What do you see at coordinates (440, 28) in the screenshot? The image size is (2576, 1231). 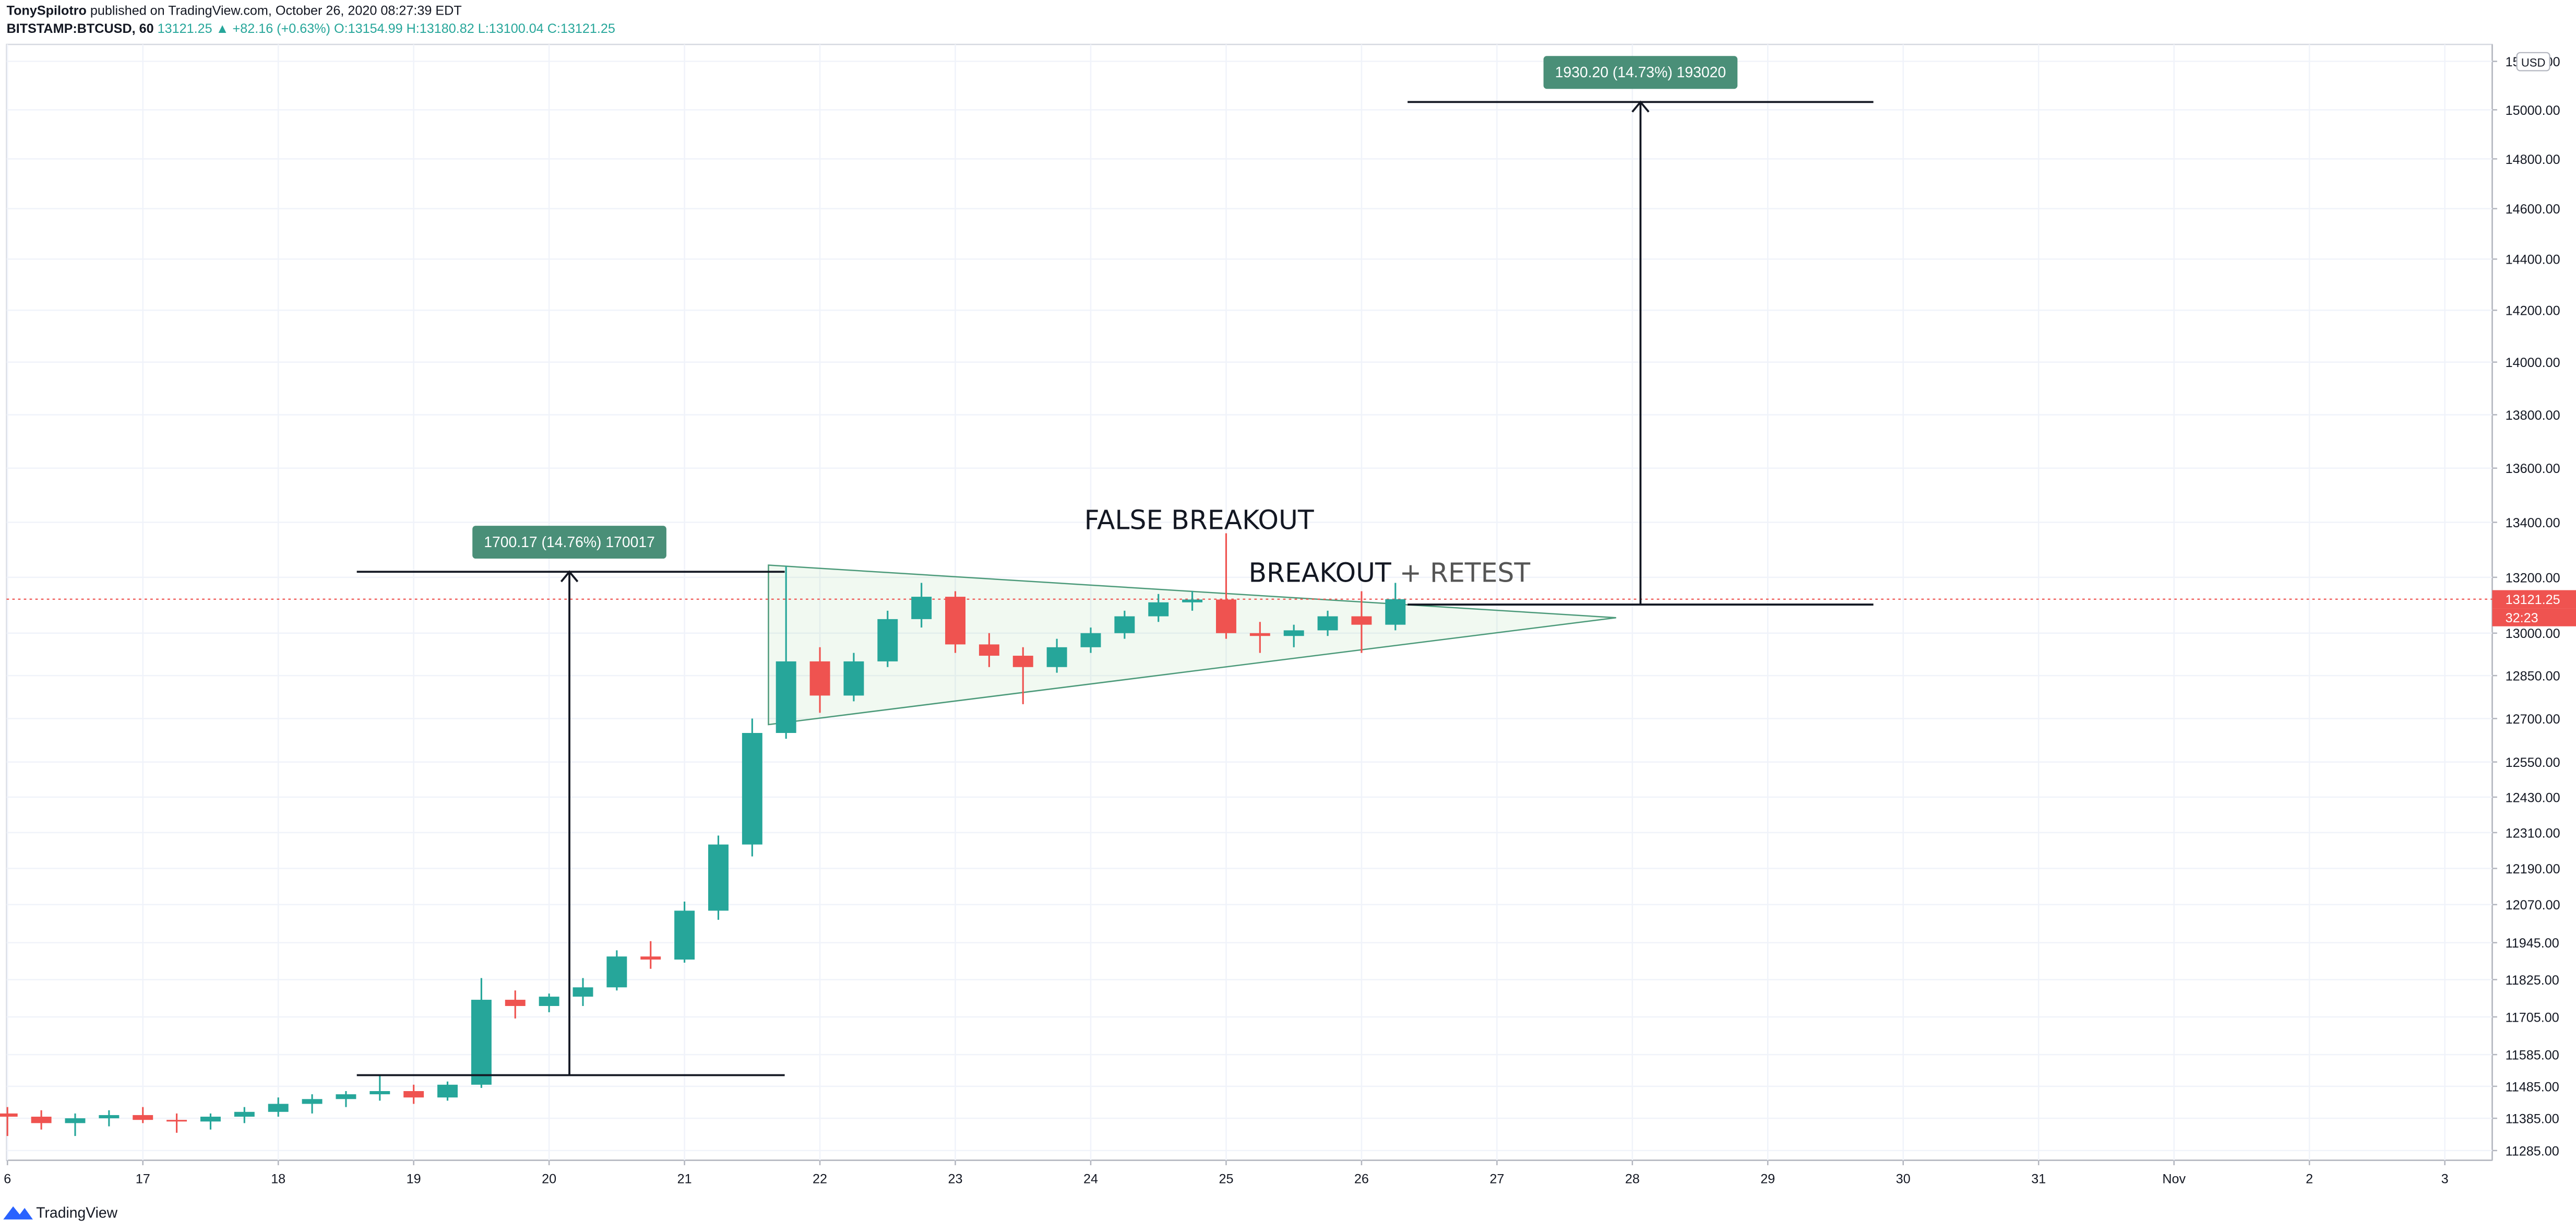 I see `quote-high: H:13180.82` at bounding box center [440, 28].